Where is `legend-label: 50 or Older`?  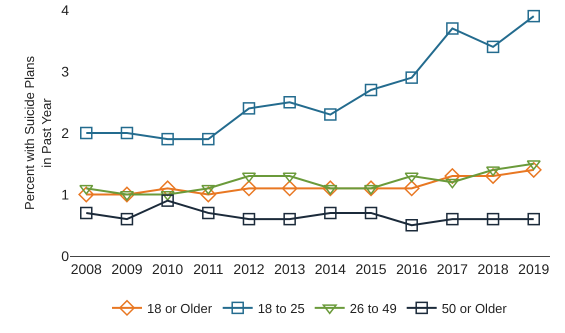 legend-label: 50 or Older is located at coordinates (475, 308).